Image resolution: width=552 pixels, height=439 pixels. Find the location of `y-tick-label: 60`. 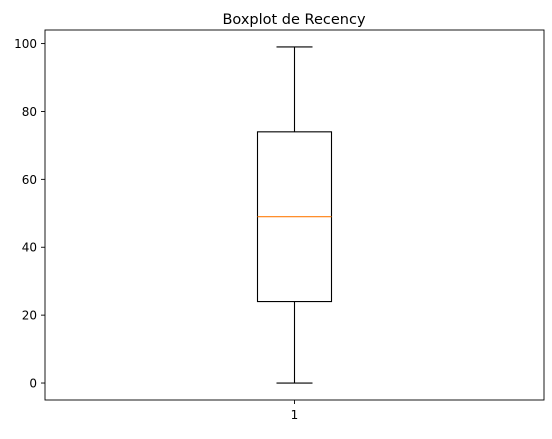

y-tick-label: 60 is located at coordinates (29, 180).